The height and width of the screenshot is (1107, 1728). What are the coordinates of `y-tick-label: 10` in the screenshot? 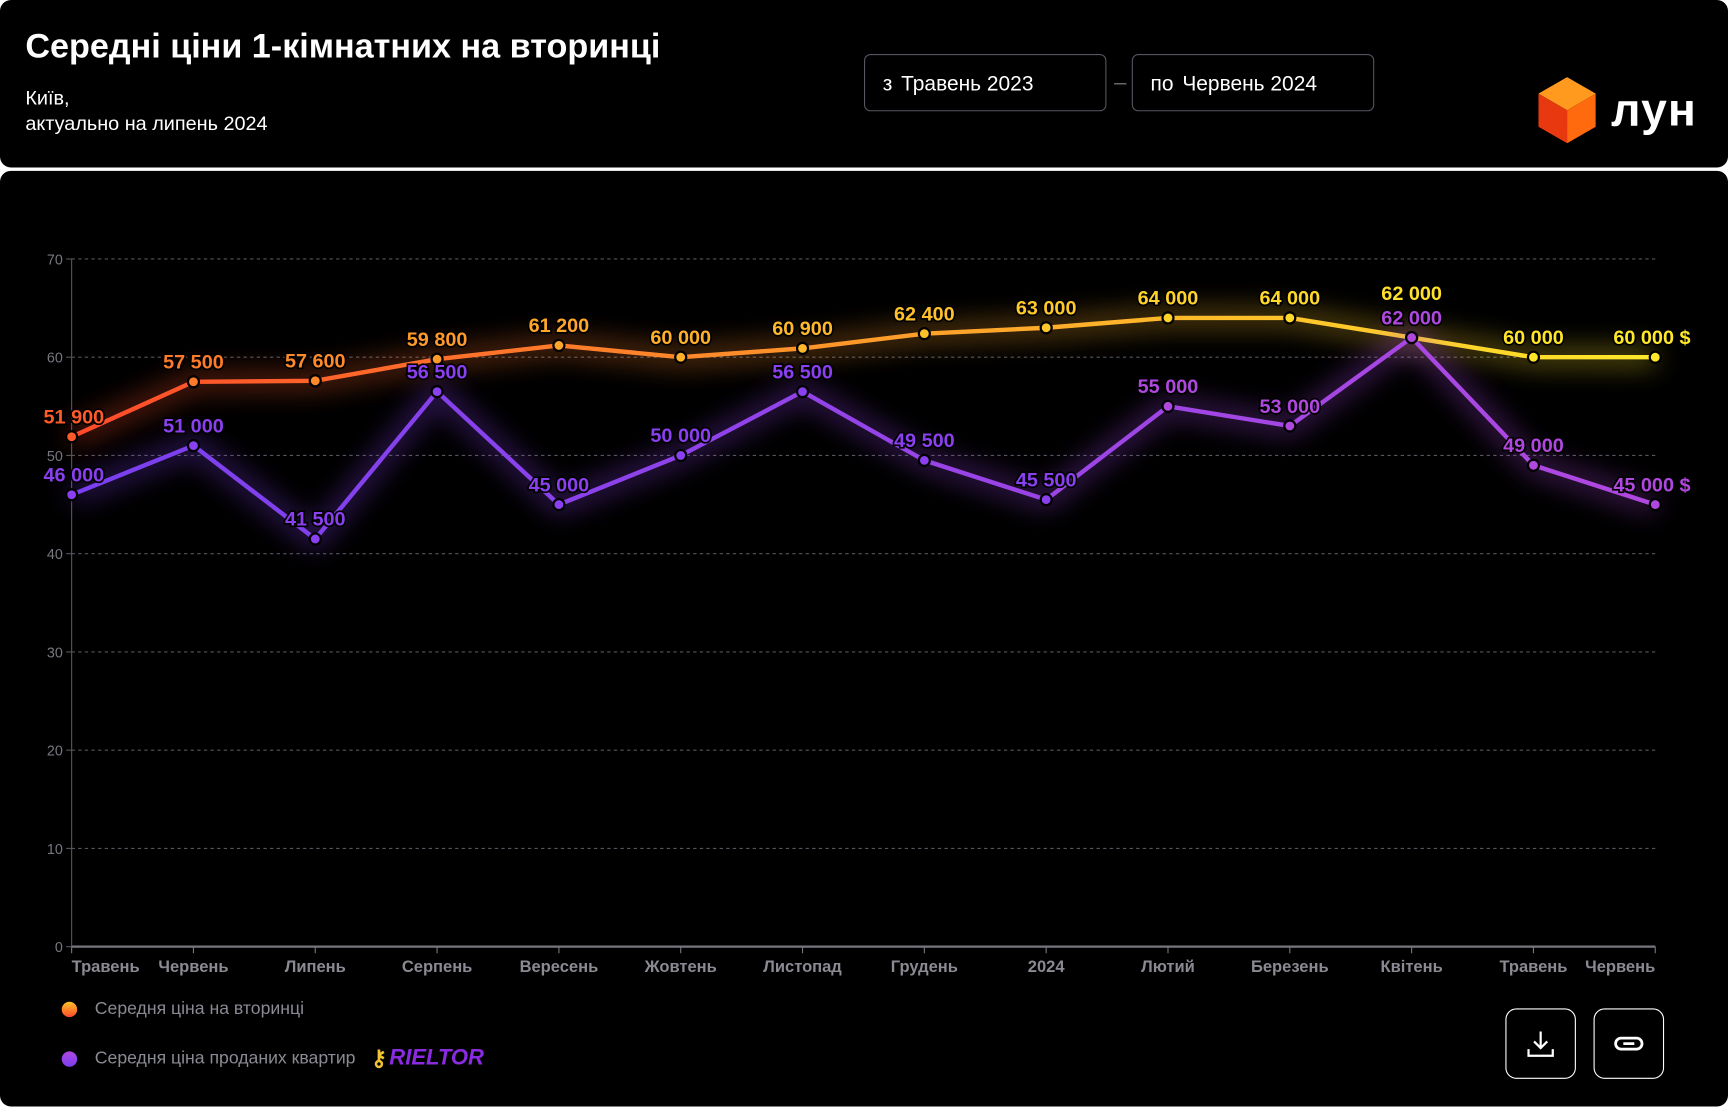 It's located at (55, 850).